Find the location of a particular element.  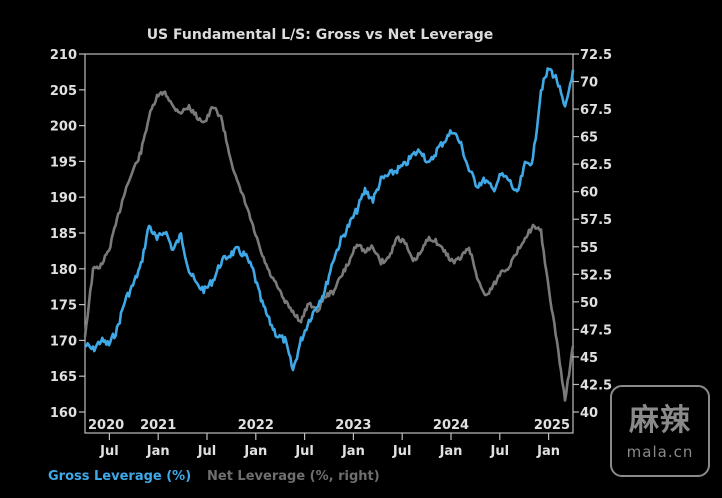

right-tick-label: 60 is located at coordinates (589, 193).